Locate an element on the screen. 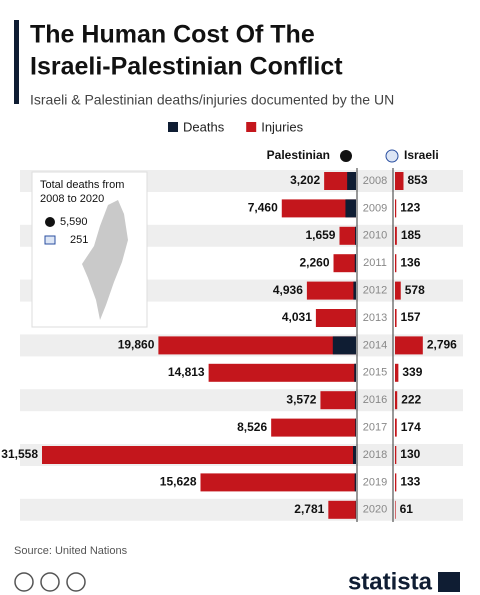 This screenshot has height=595, width=480. value-label: 133 is located at coordinates (410, 482).